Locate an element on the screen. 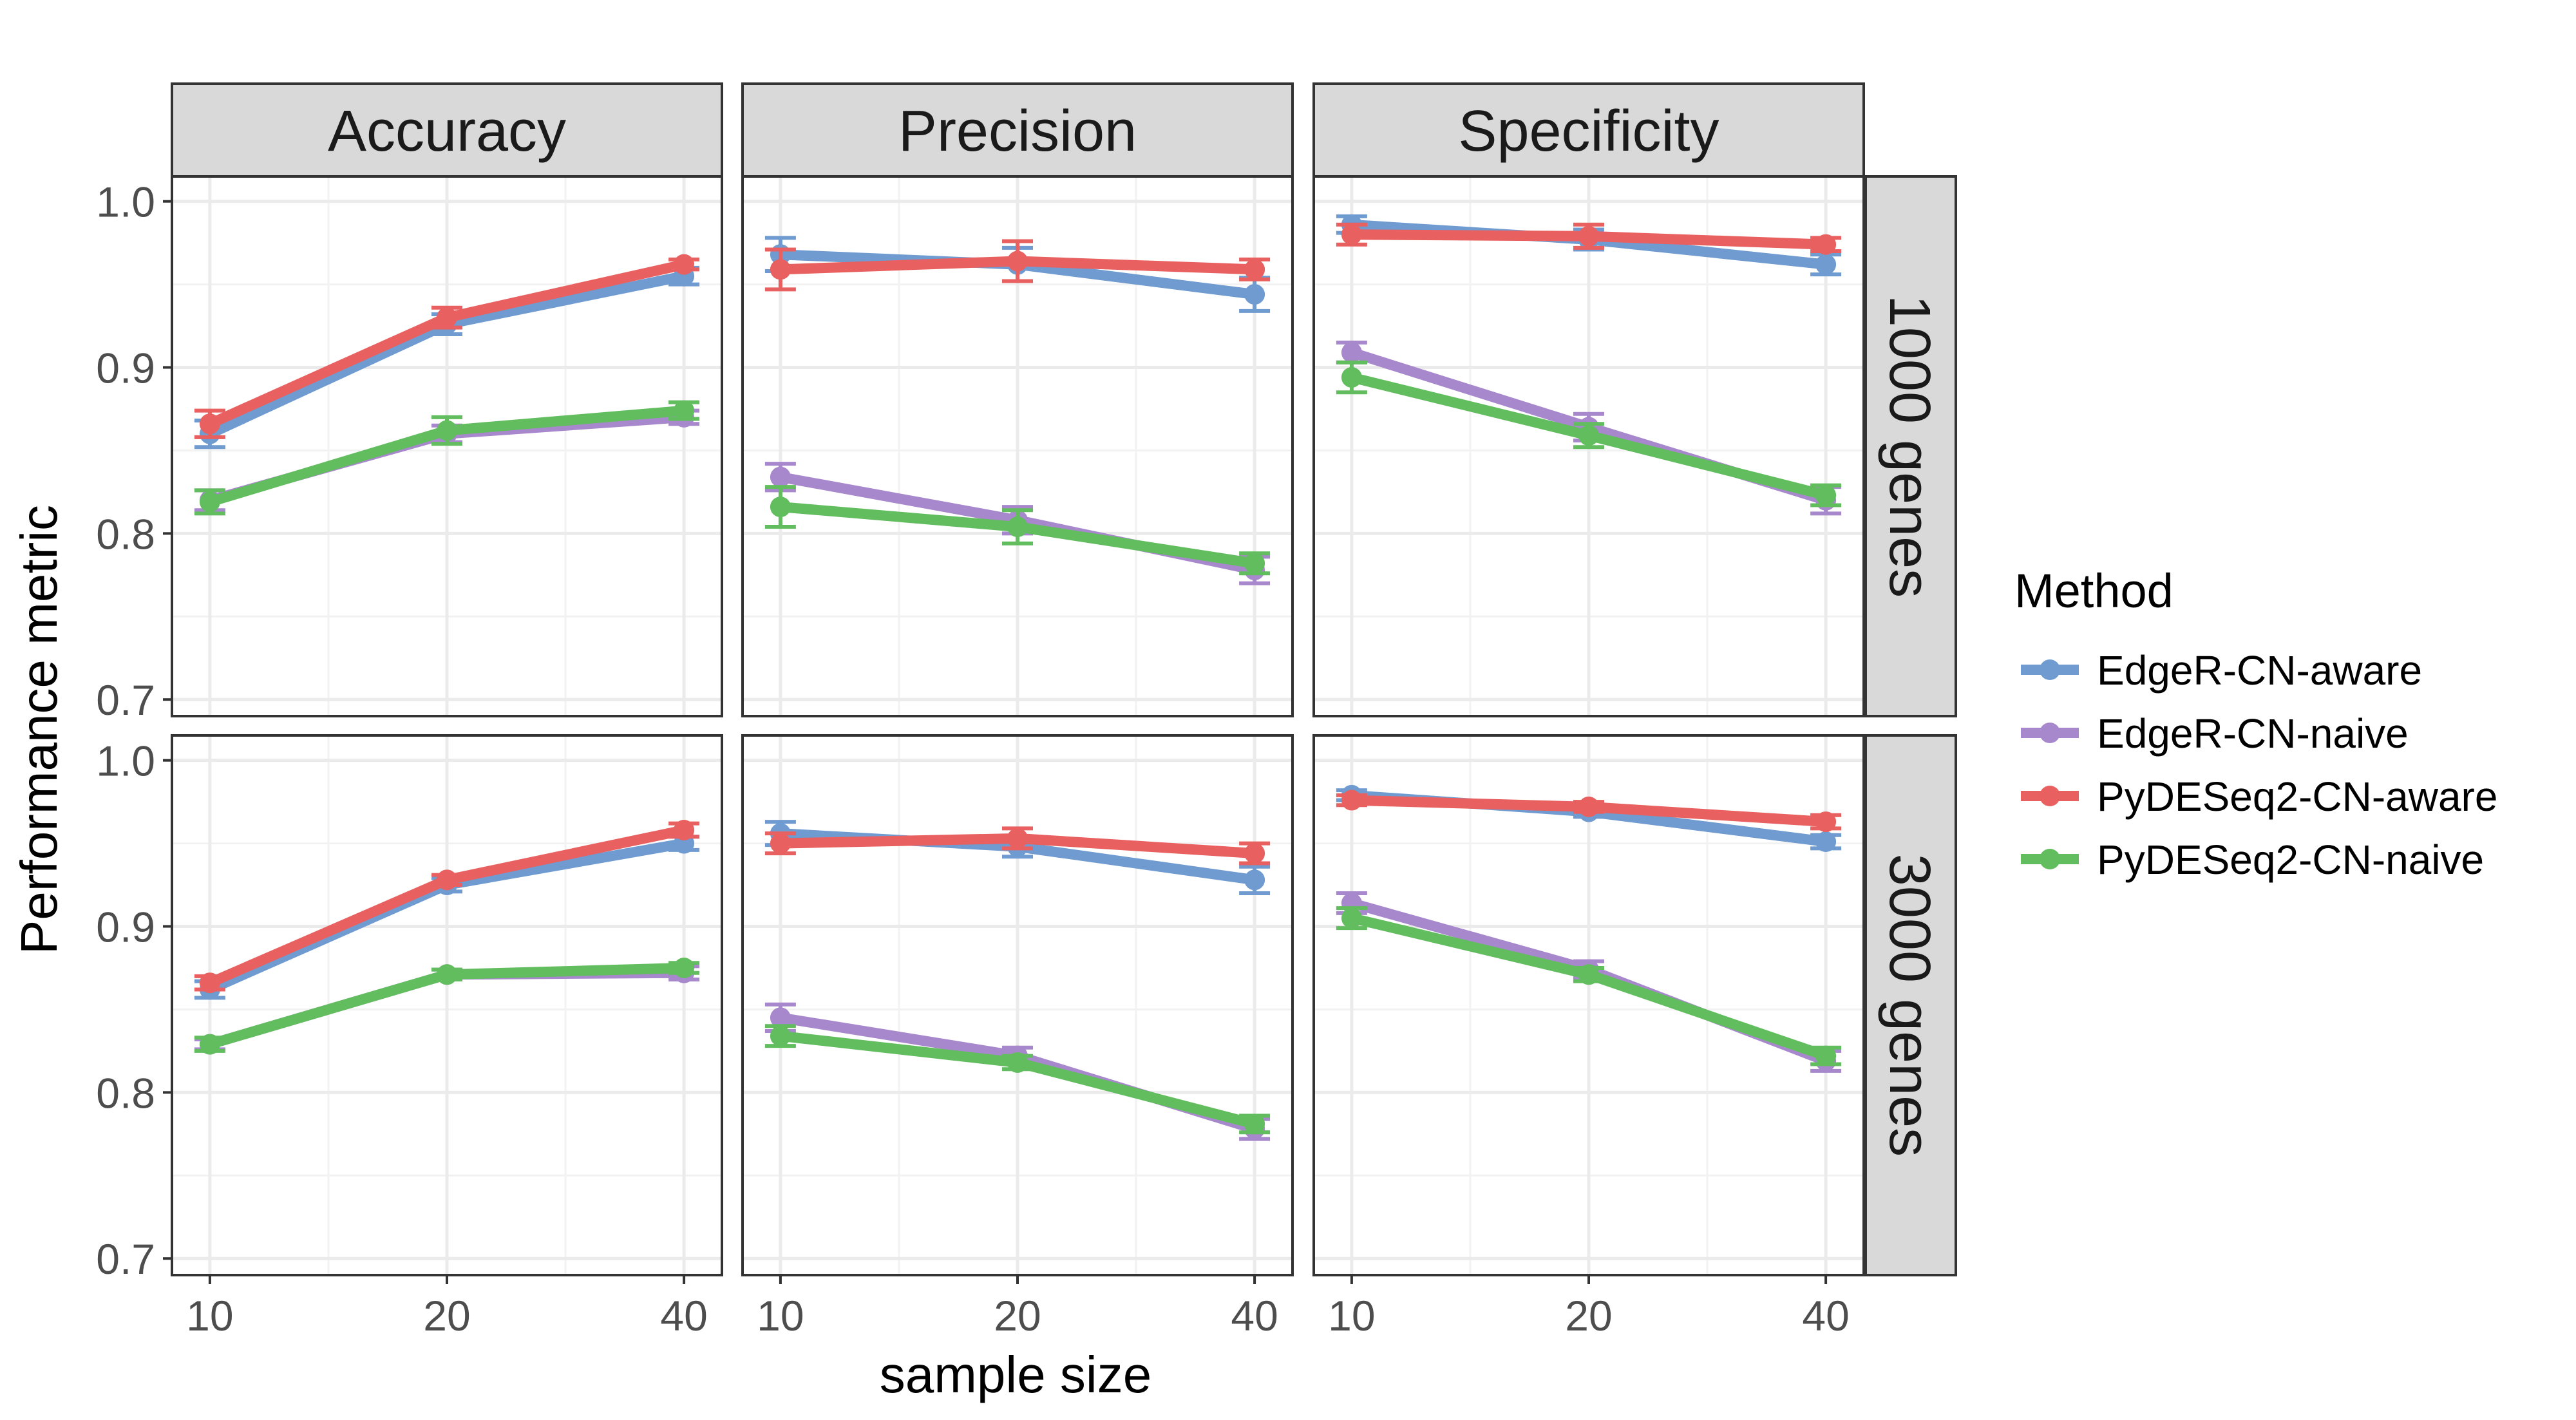 The height and width of the screenshot is (1420, 2576). facet-strip-label: Specificity is located at coordinates (1589, 131).